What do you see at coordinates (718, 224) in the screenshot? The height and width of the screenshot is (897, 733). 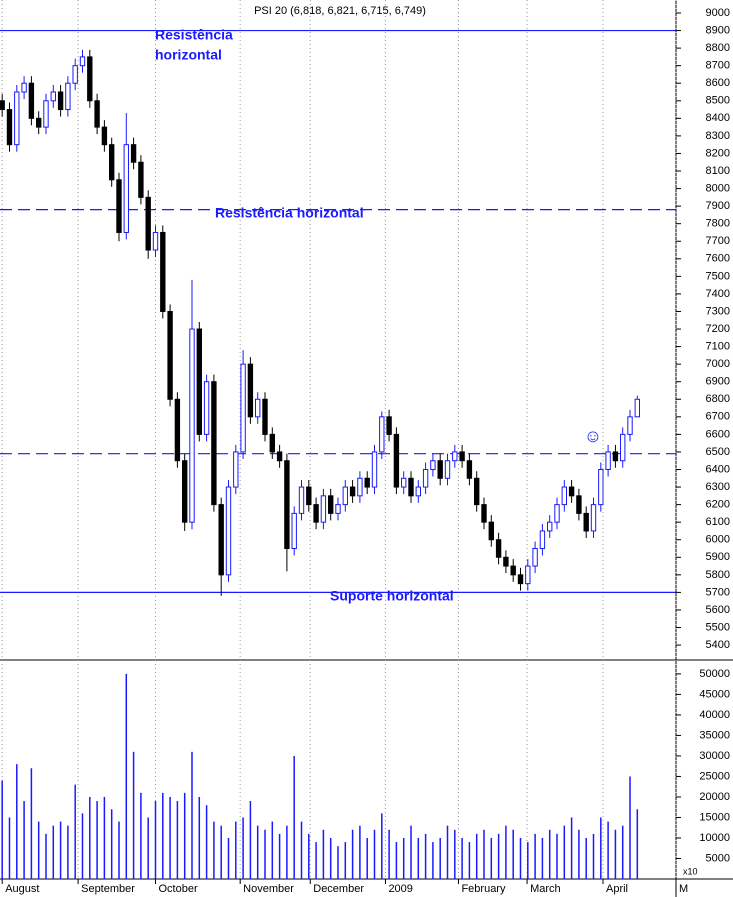 I see `y-tick-label: 7800` at bounding box center [718, 224].